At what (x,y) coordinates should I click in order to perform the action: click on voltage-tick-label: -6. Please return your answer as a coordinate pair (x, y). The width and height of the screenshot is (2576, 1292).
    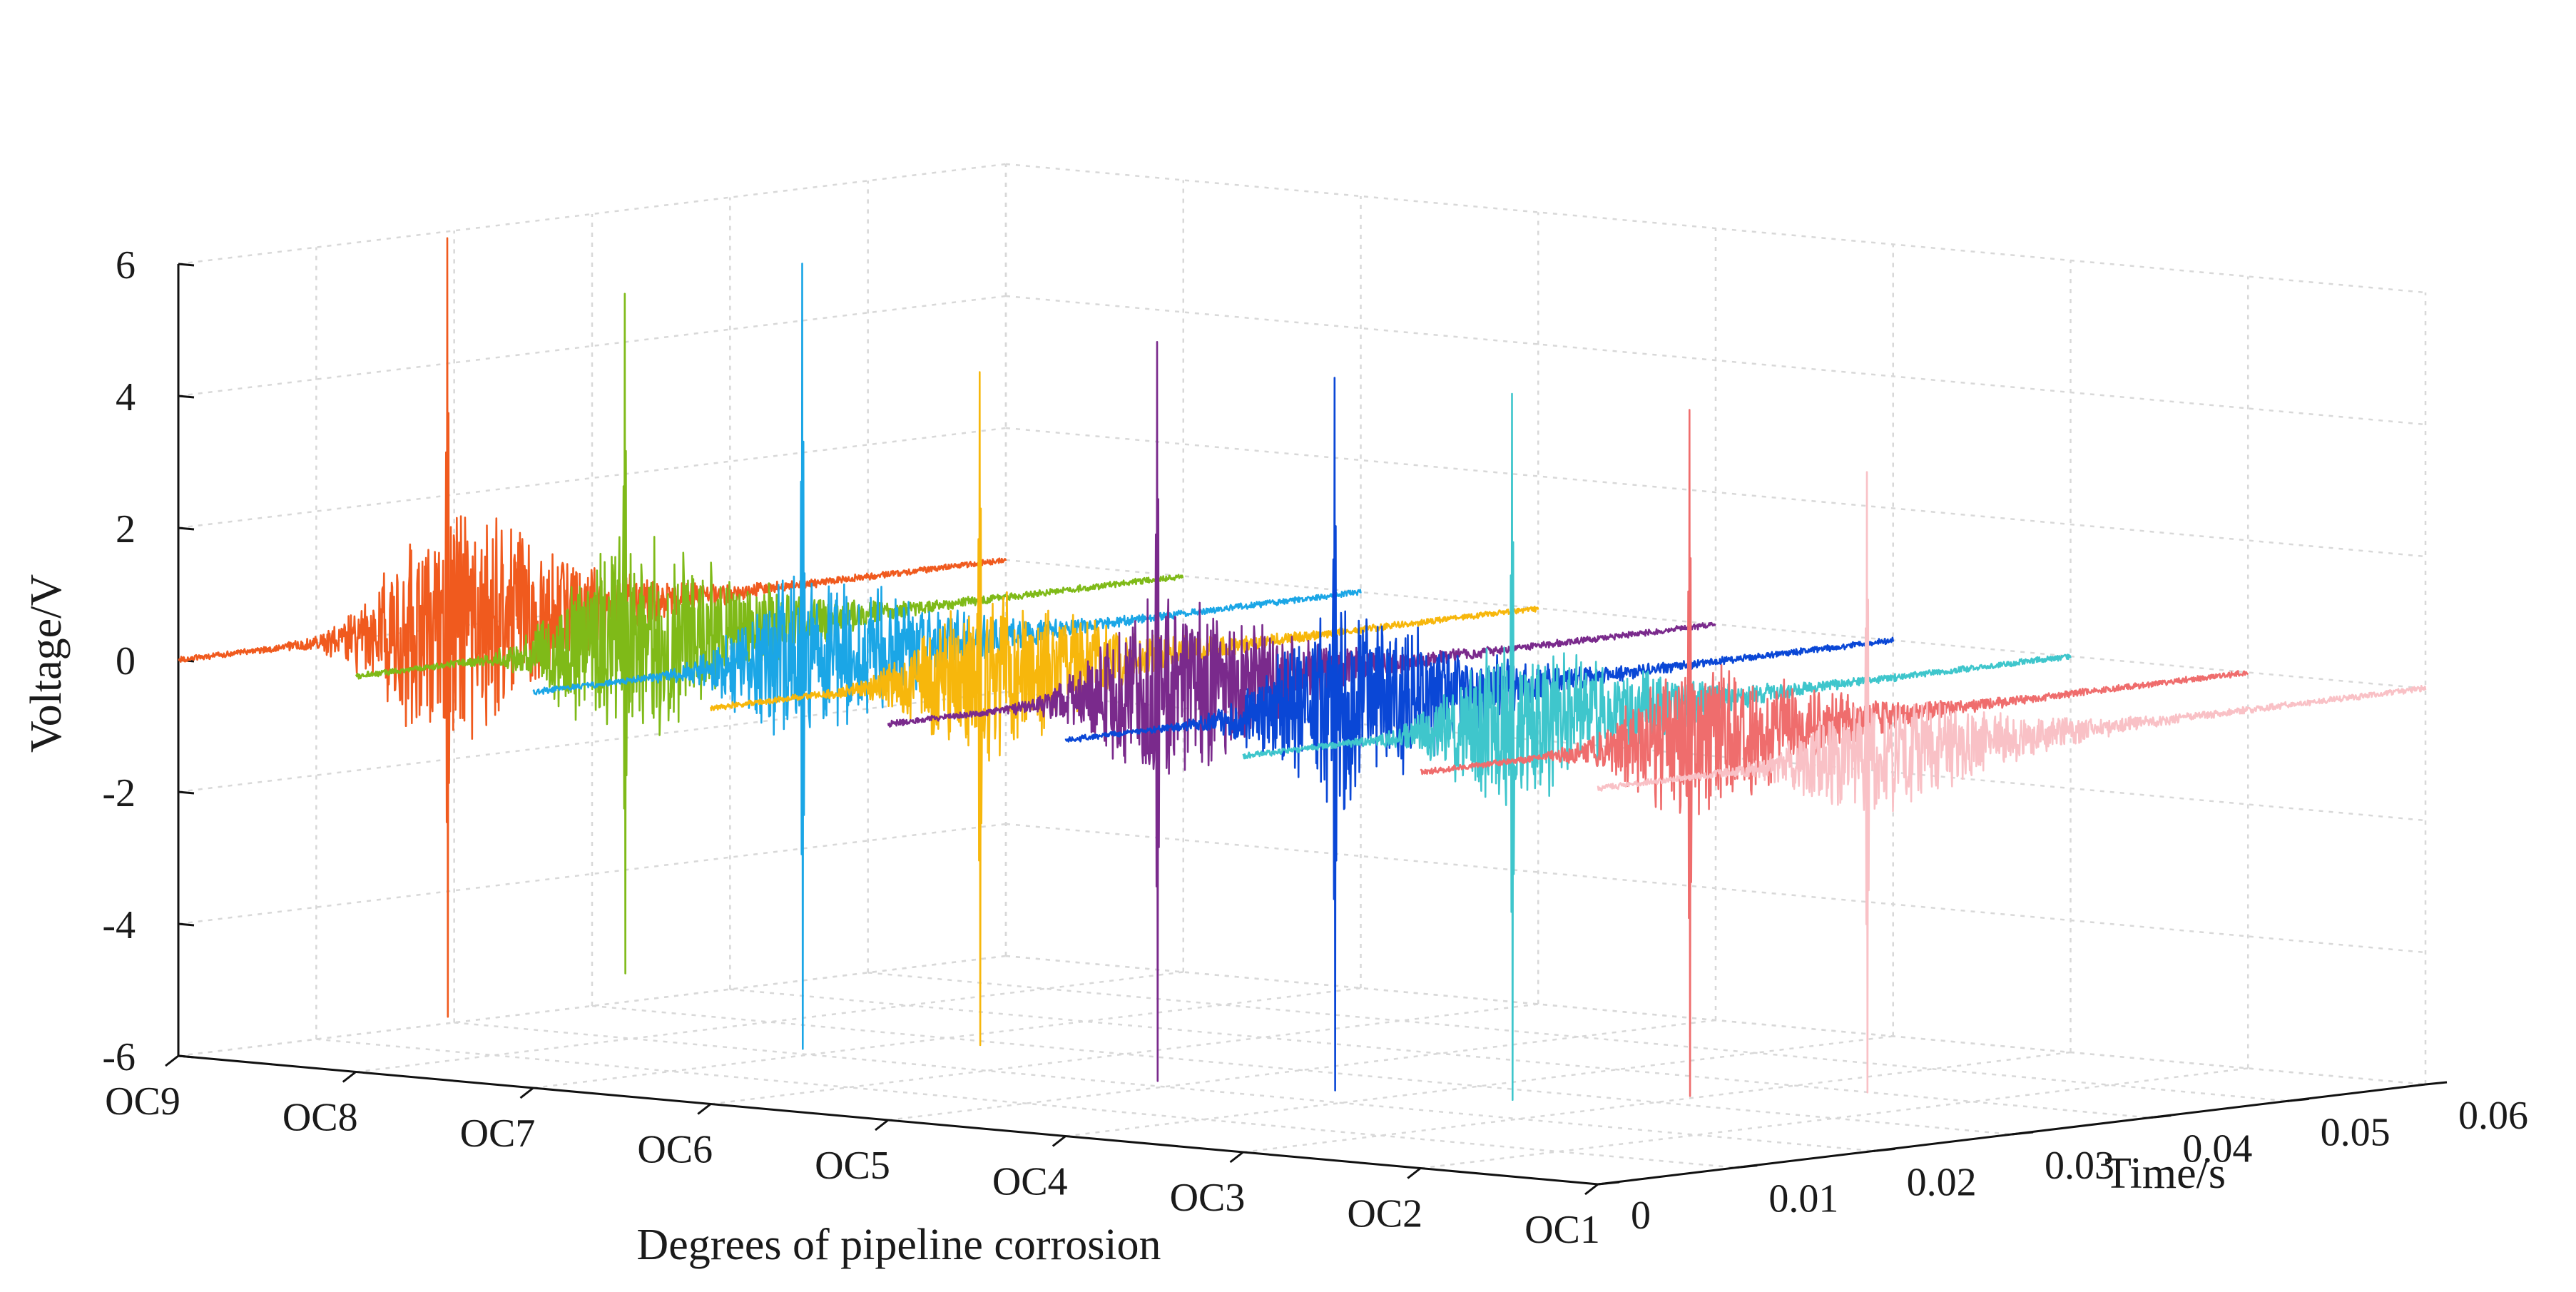
    Looking at the image, I should click on (119, 1057).